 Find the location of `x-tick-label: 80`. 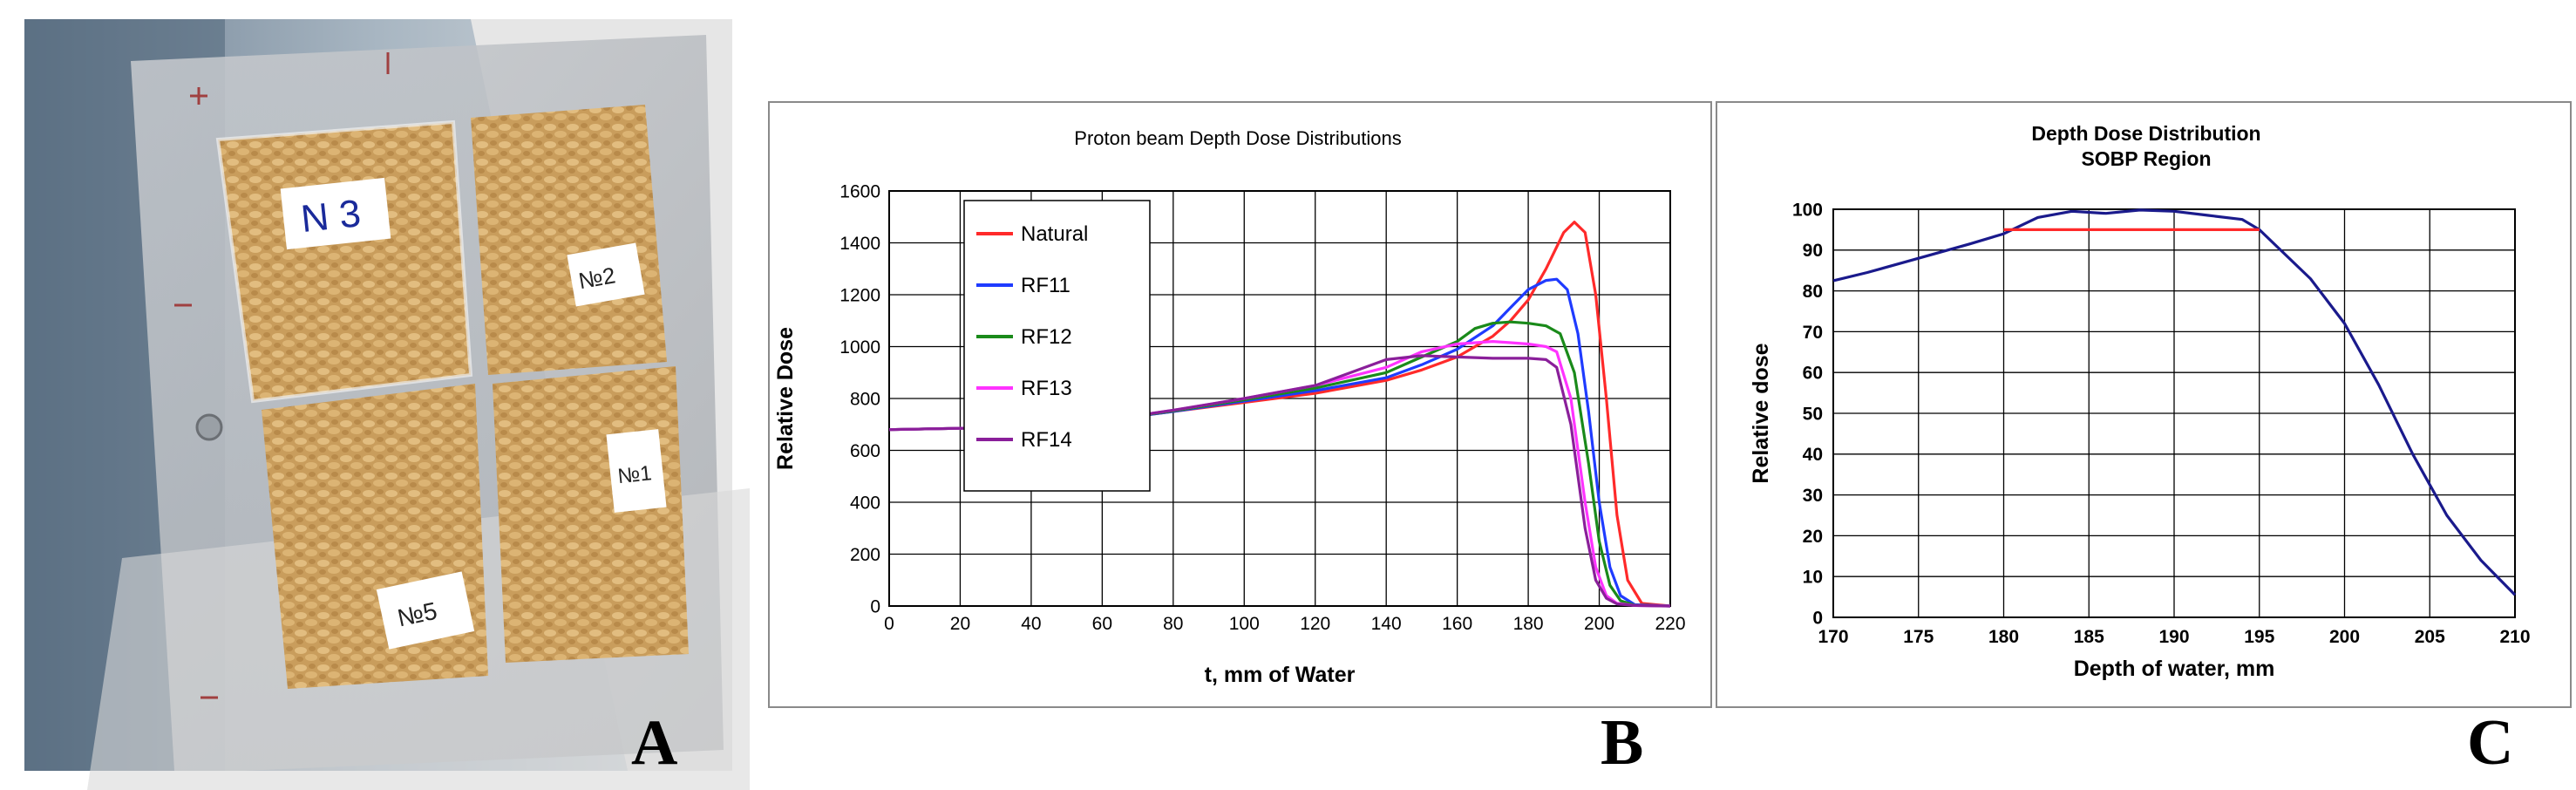

x-tick-label: 80 is located at coordinates (1173, 624).